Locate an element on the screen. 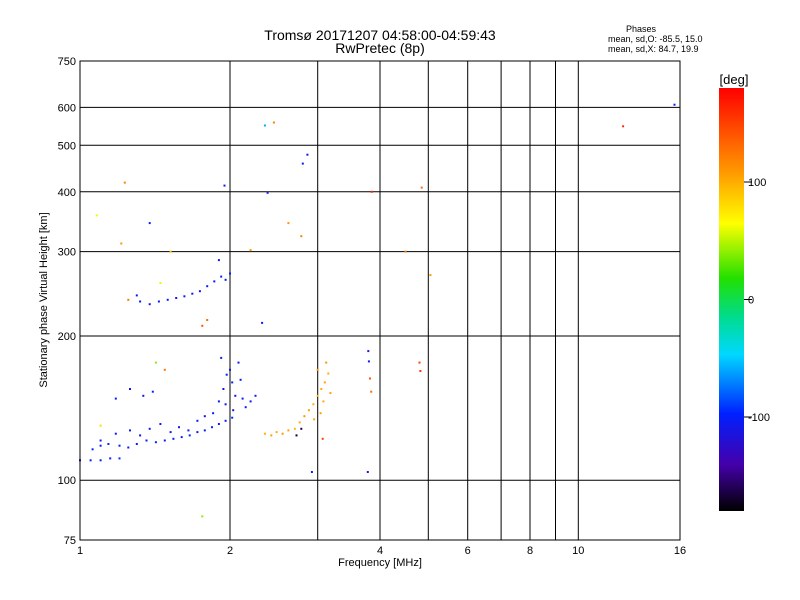 This screenshot has height=600, width=800. y-tick-label: 400 is located at coordinates (67, 193).